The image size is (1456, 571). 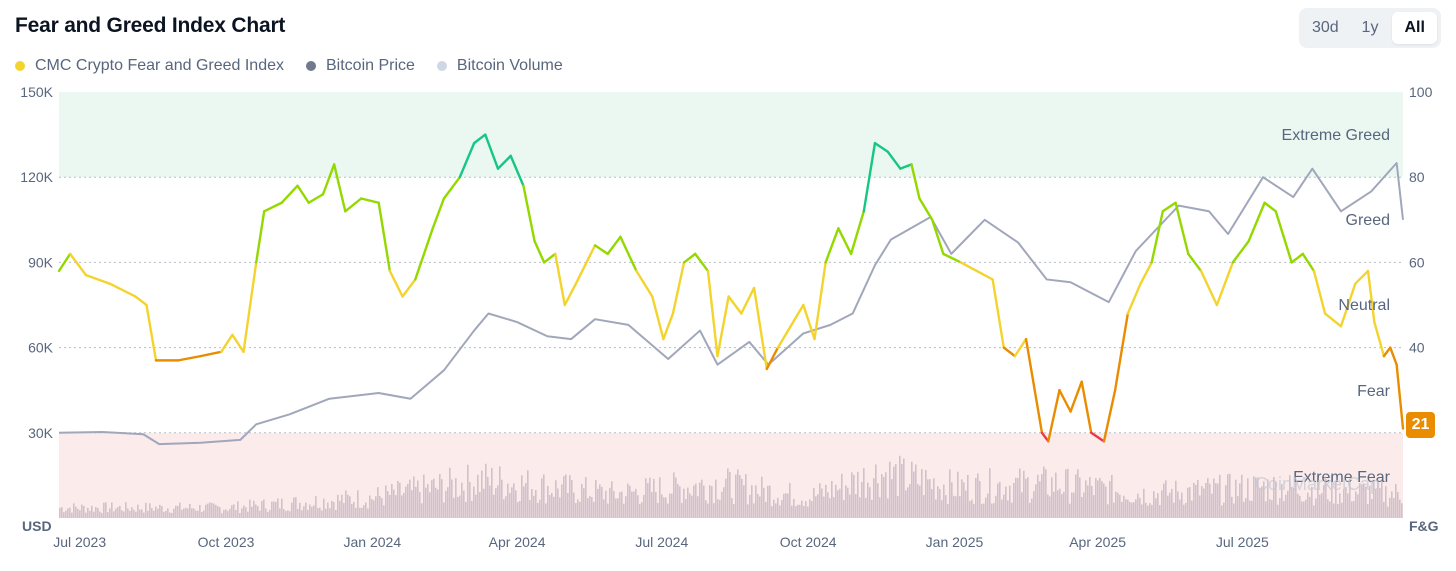 I want to click on x-tick-label: Oct 2023, so click(x=226, y=542).